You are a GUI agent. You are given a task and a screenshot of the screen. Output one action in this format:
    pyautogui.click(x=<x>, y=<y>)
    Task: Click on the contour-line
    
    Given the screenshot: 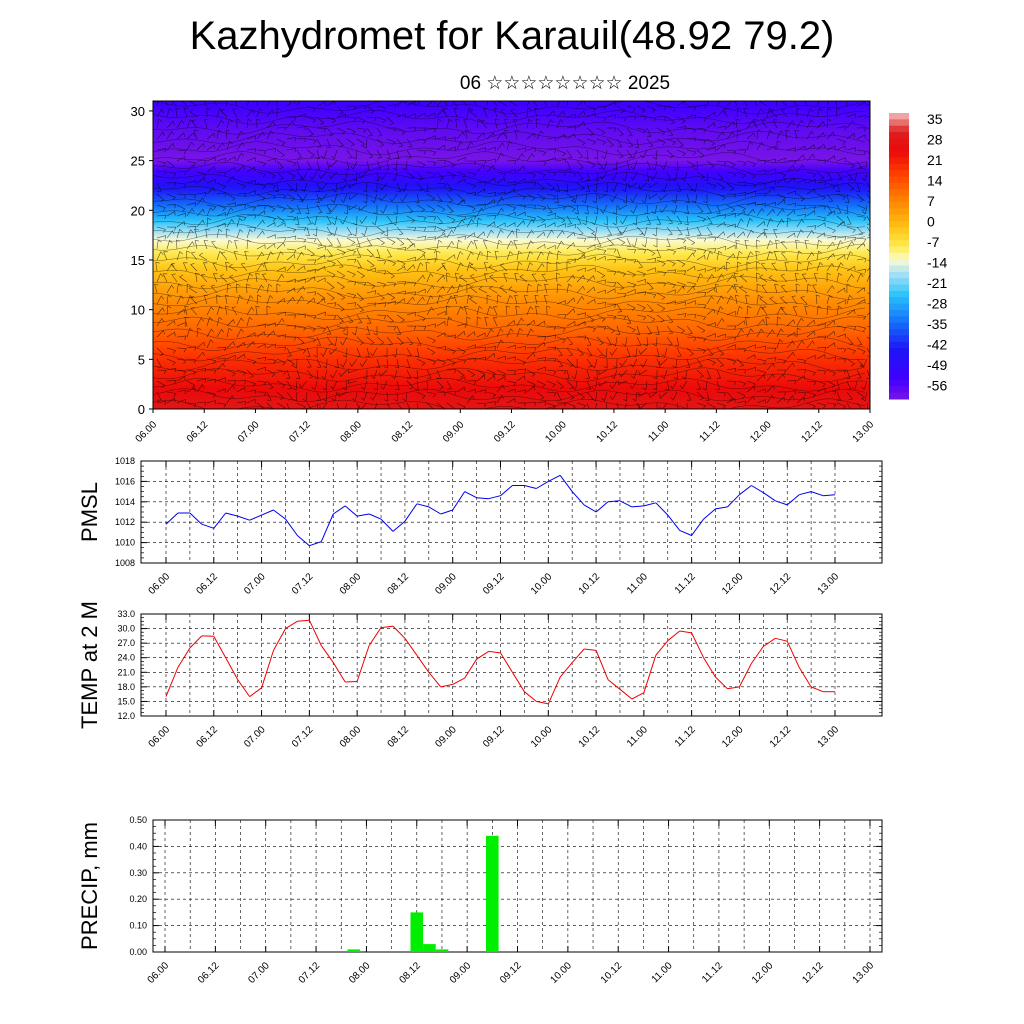 What is the action you would take?
    pyautogui.click(x=509, y=354)
    